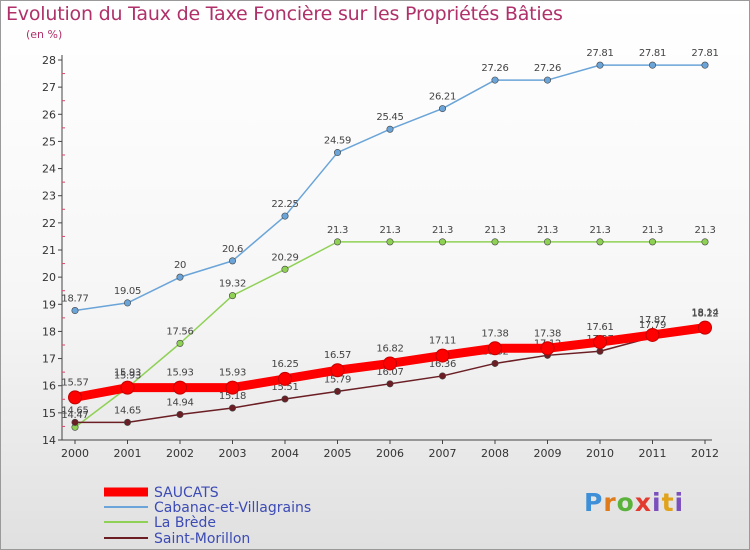 The image size is (750, 550). I want to click on legend-label: La Brède, so click(185, 523).